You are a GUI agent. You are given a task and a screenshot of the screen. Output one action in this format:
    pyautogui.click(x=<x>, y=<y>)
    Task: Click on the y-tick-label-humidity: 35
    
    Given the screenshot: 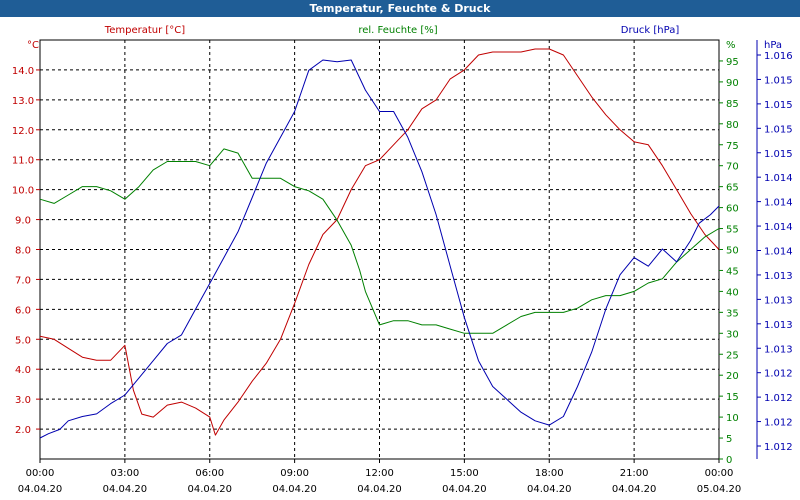 What is the action you would take?
    pyautogui.click(x=732, y=313)
    